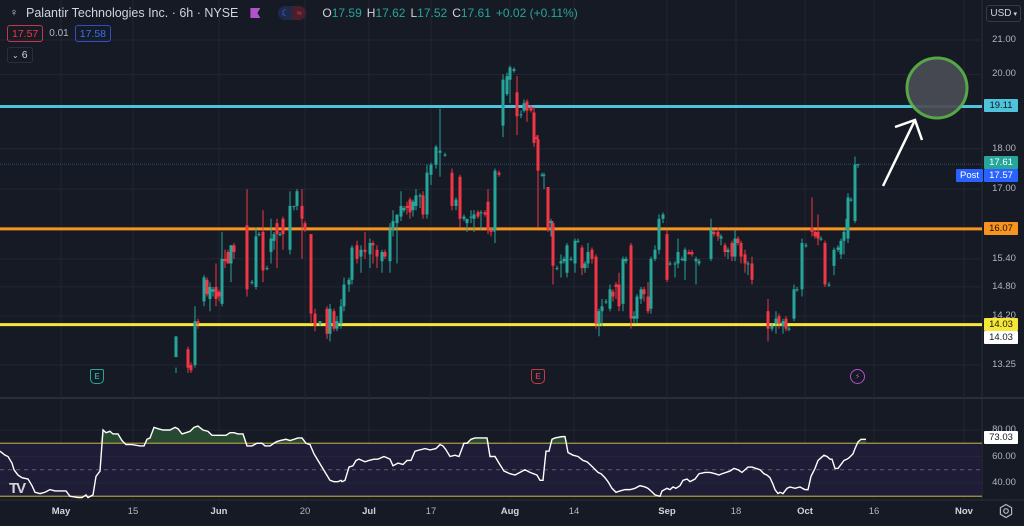 The width and height of the screenshot is (1024, 526). I want to click on price-tag-last: 17.61, so click(1001, 162).